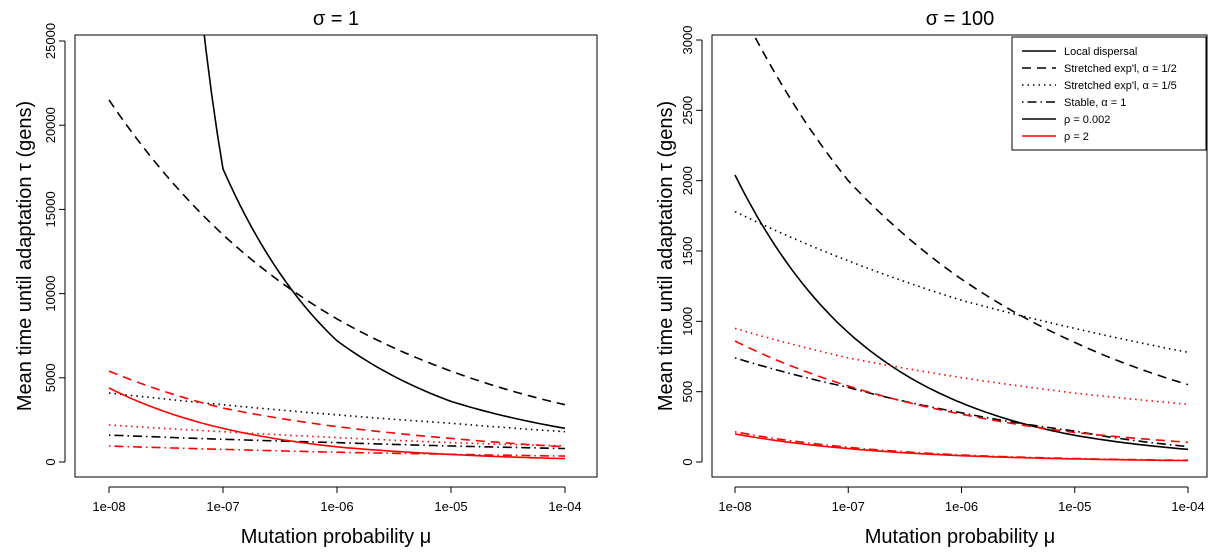 The image size is (1210, 555). I want to click on y-axis-label-left: Mean time until adaptation τ (gens), so click(25, 256).